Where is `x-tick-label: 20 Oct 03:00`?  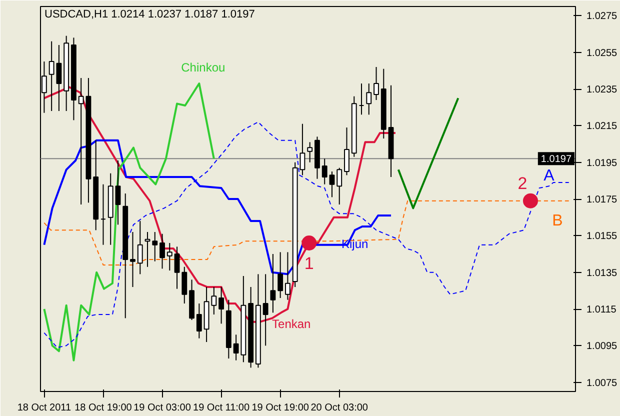
x-tick-label: 20 Oct 03:00 is located at coordinates (339, 408).